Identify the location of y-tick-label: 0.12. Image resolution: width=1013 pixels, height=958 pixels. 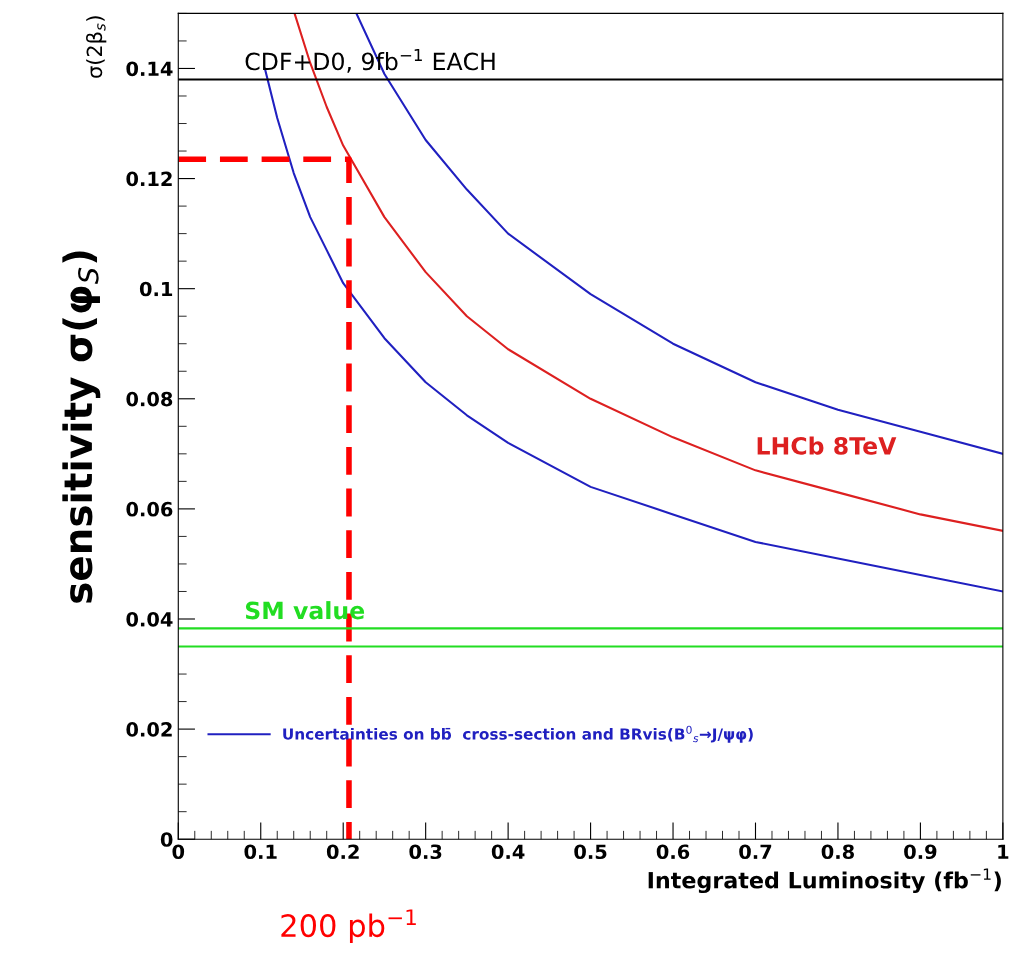
(149, 179).